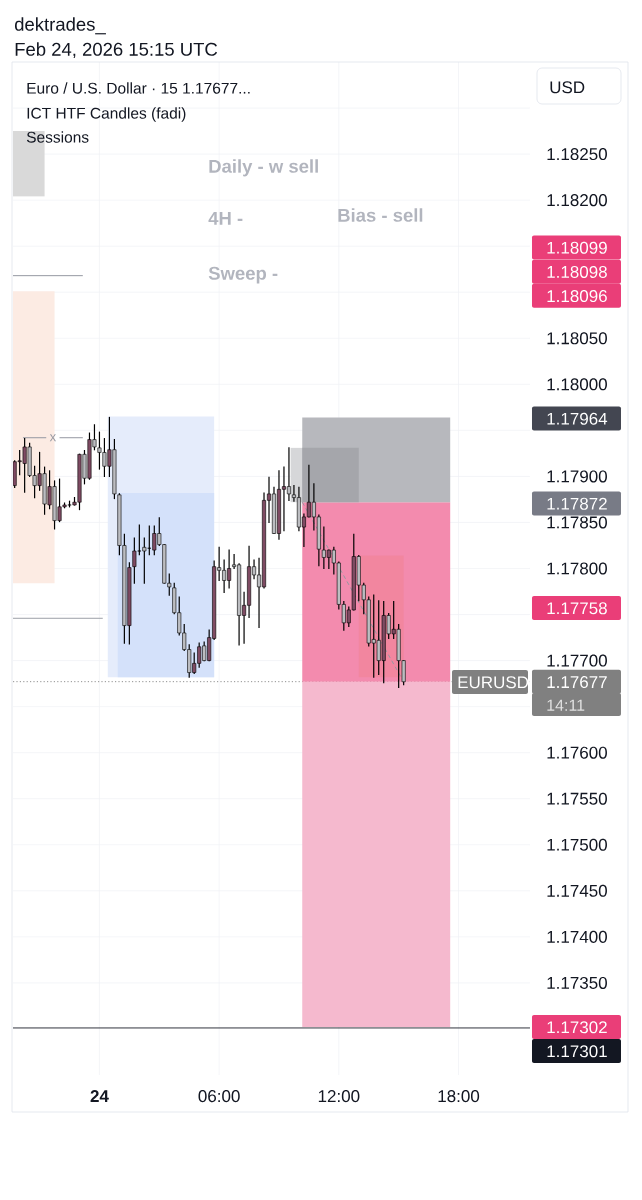  What do you see at coordinates (577, 936) in the screenshot?
I see `y-tick-label: 1.17400` at bounding box center [577, 936].